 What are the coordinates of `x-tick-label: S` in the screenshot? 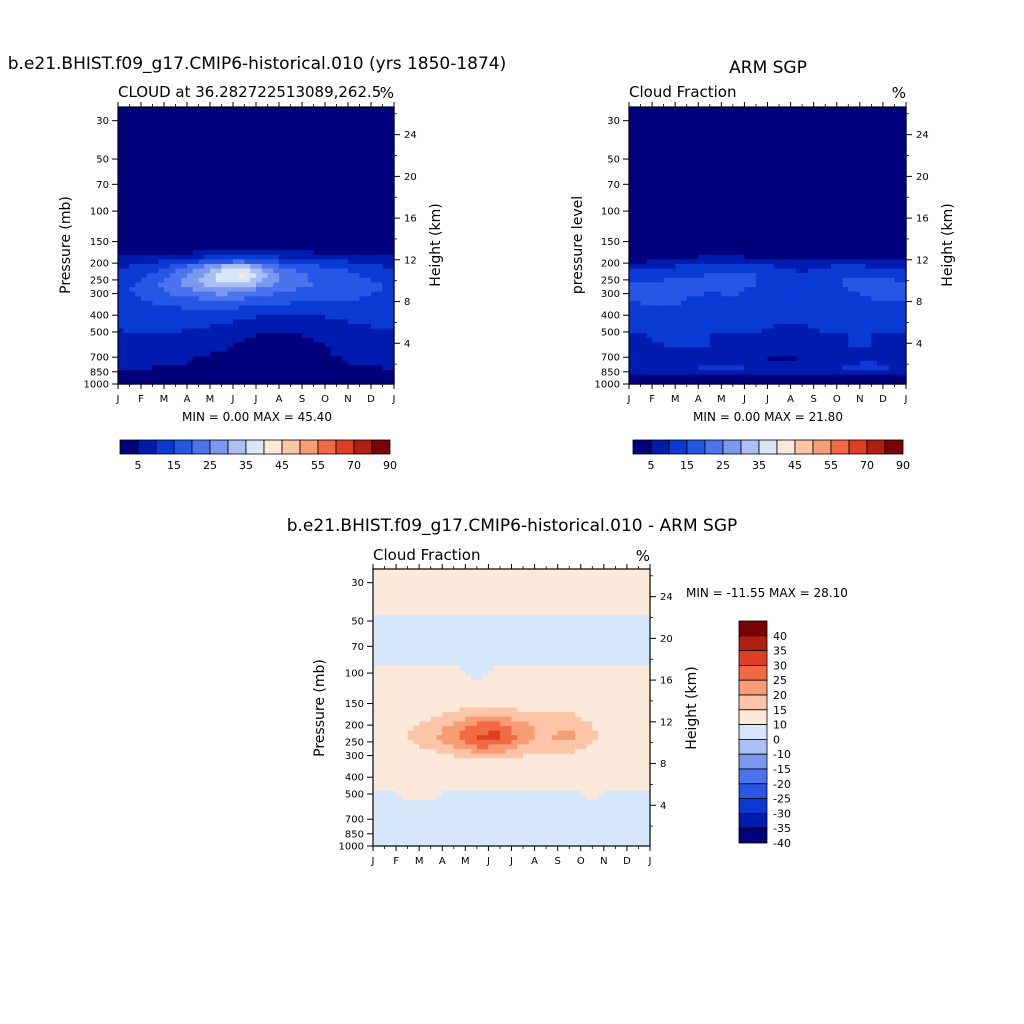 It's located at (302, 399).